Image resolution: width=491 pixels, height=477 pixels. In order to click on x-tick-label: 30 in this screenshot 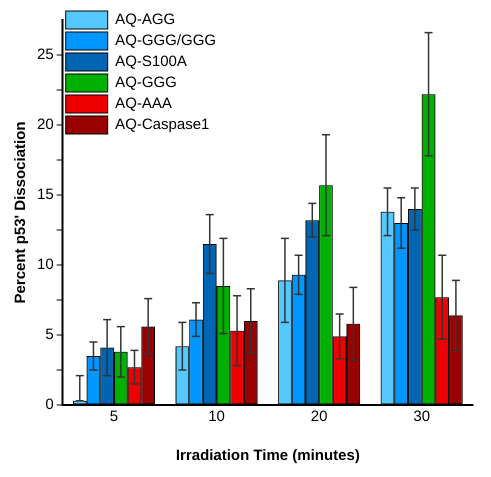, I will do `click(421, 417)`.